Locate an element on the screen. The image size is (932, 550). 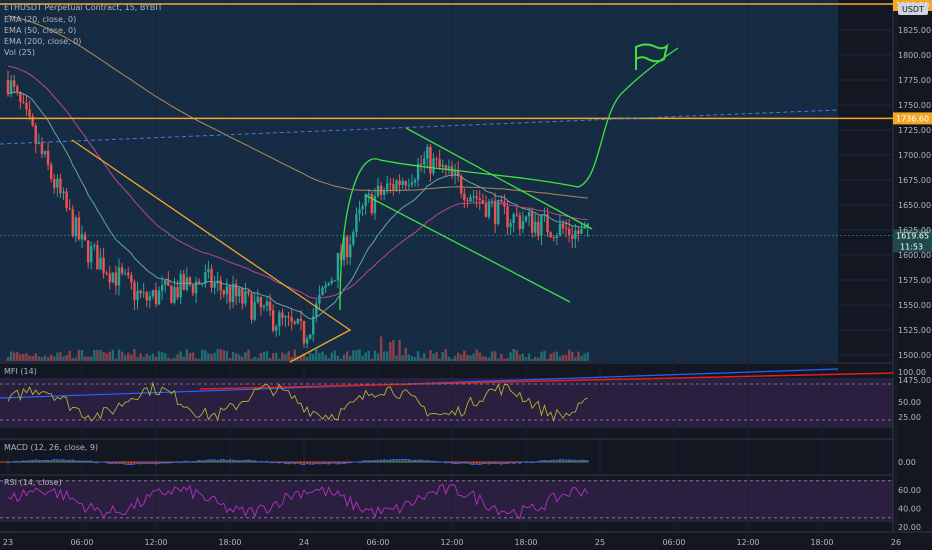
indicator-legend-ema200: EMA (200, close, 0) is located at coordinates (42, 41).